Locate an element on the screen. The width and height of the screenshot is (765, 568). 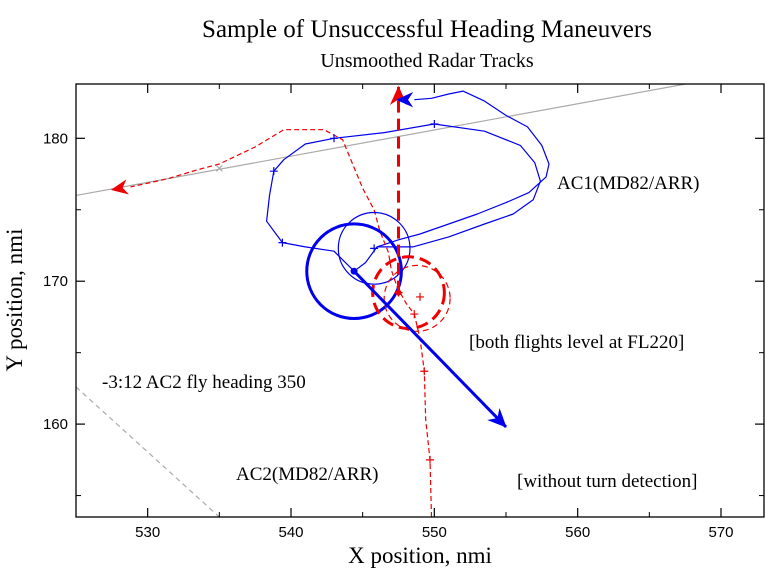
x-axis-title: X position, nmi is located at coordinates (420, 555).